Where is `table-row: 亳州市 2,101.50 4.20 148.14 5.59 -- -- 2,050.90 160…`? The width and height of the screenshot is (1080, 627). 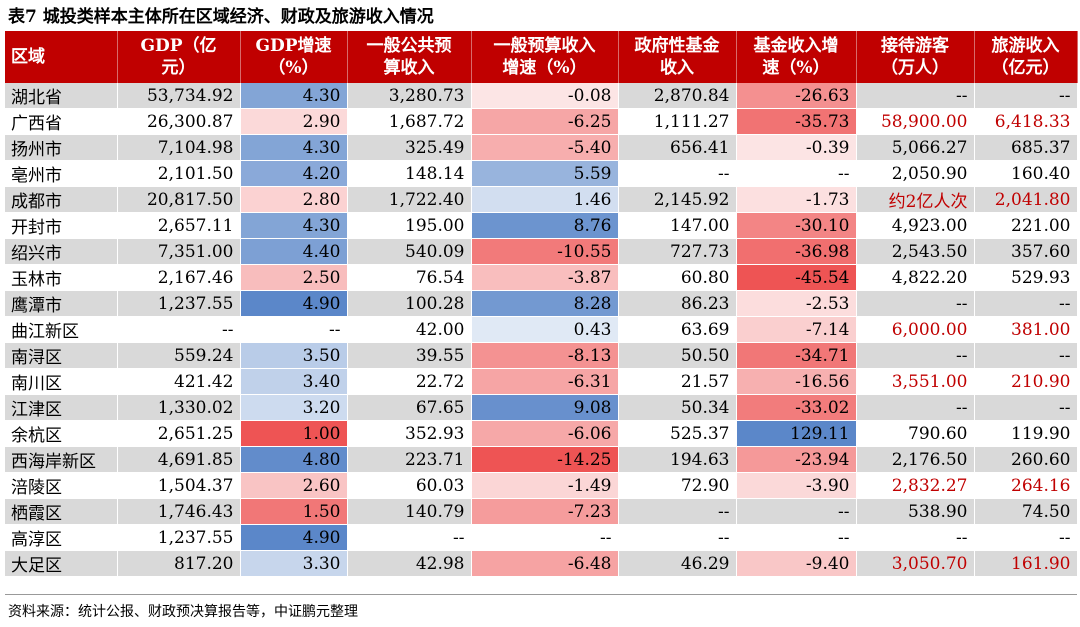 table-row: 亳州市 2,101.50 4.20 148.14 5.59 -- -- 2,050.90 160… is located at coordinates (541, 173).